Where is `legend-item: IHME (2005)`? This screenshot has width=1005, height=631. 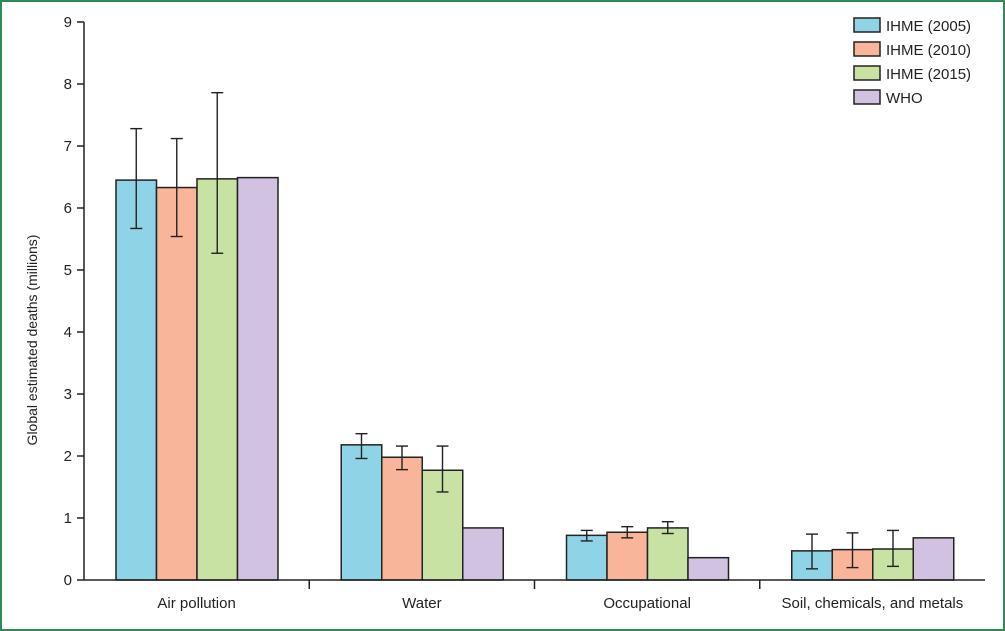
legend-item: IHME (2005) is located at coordinates (912, 26).